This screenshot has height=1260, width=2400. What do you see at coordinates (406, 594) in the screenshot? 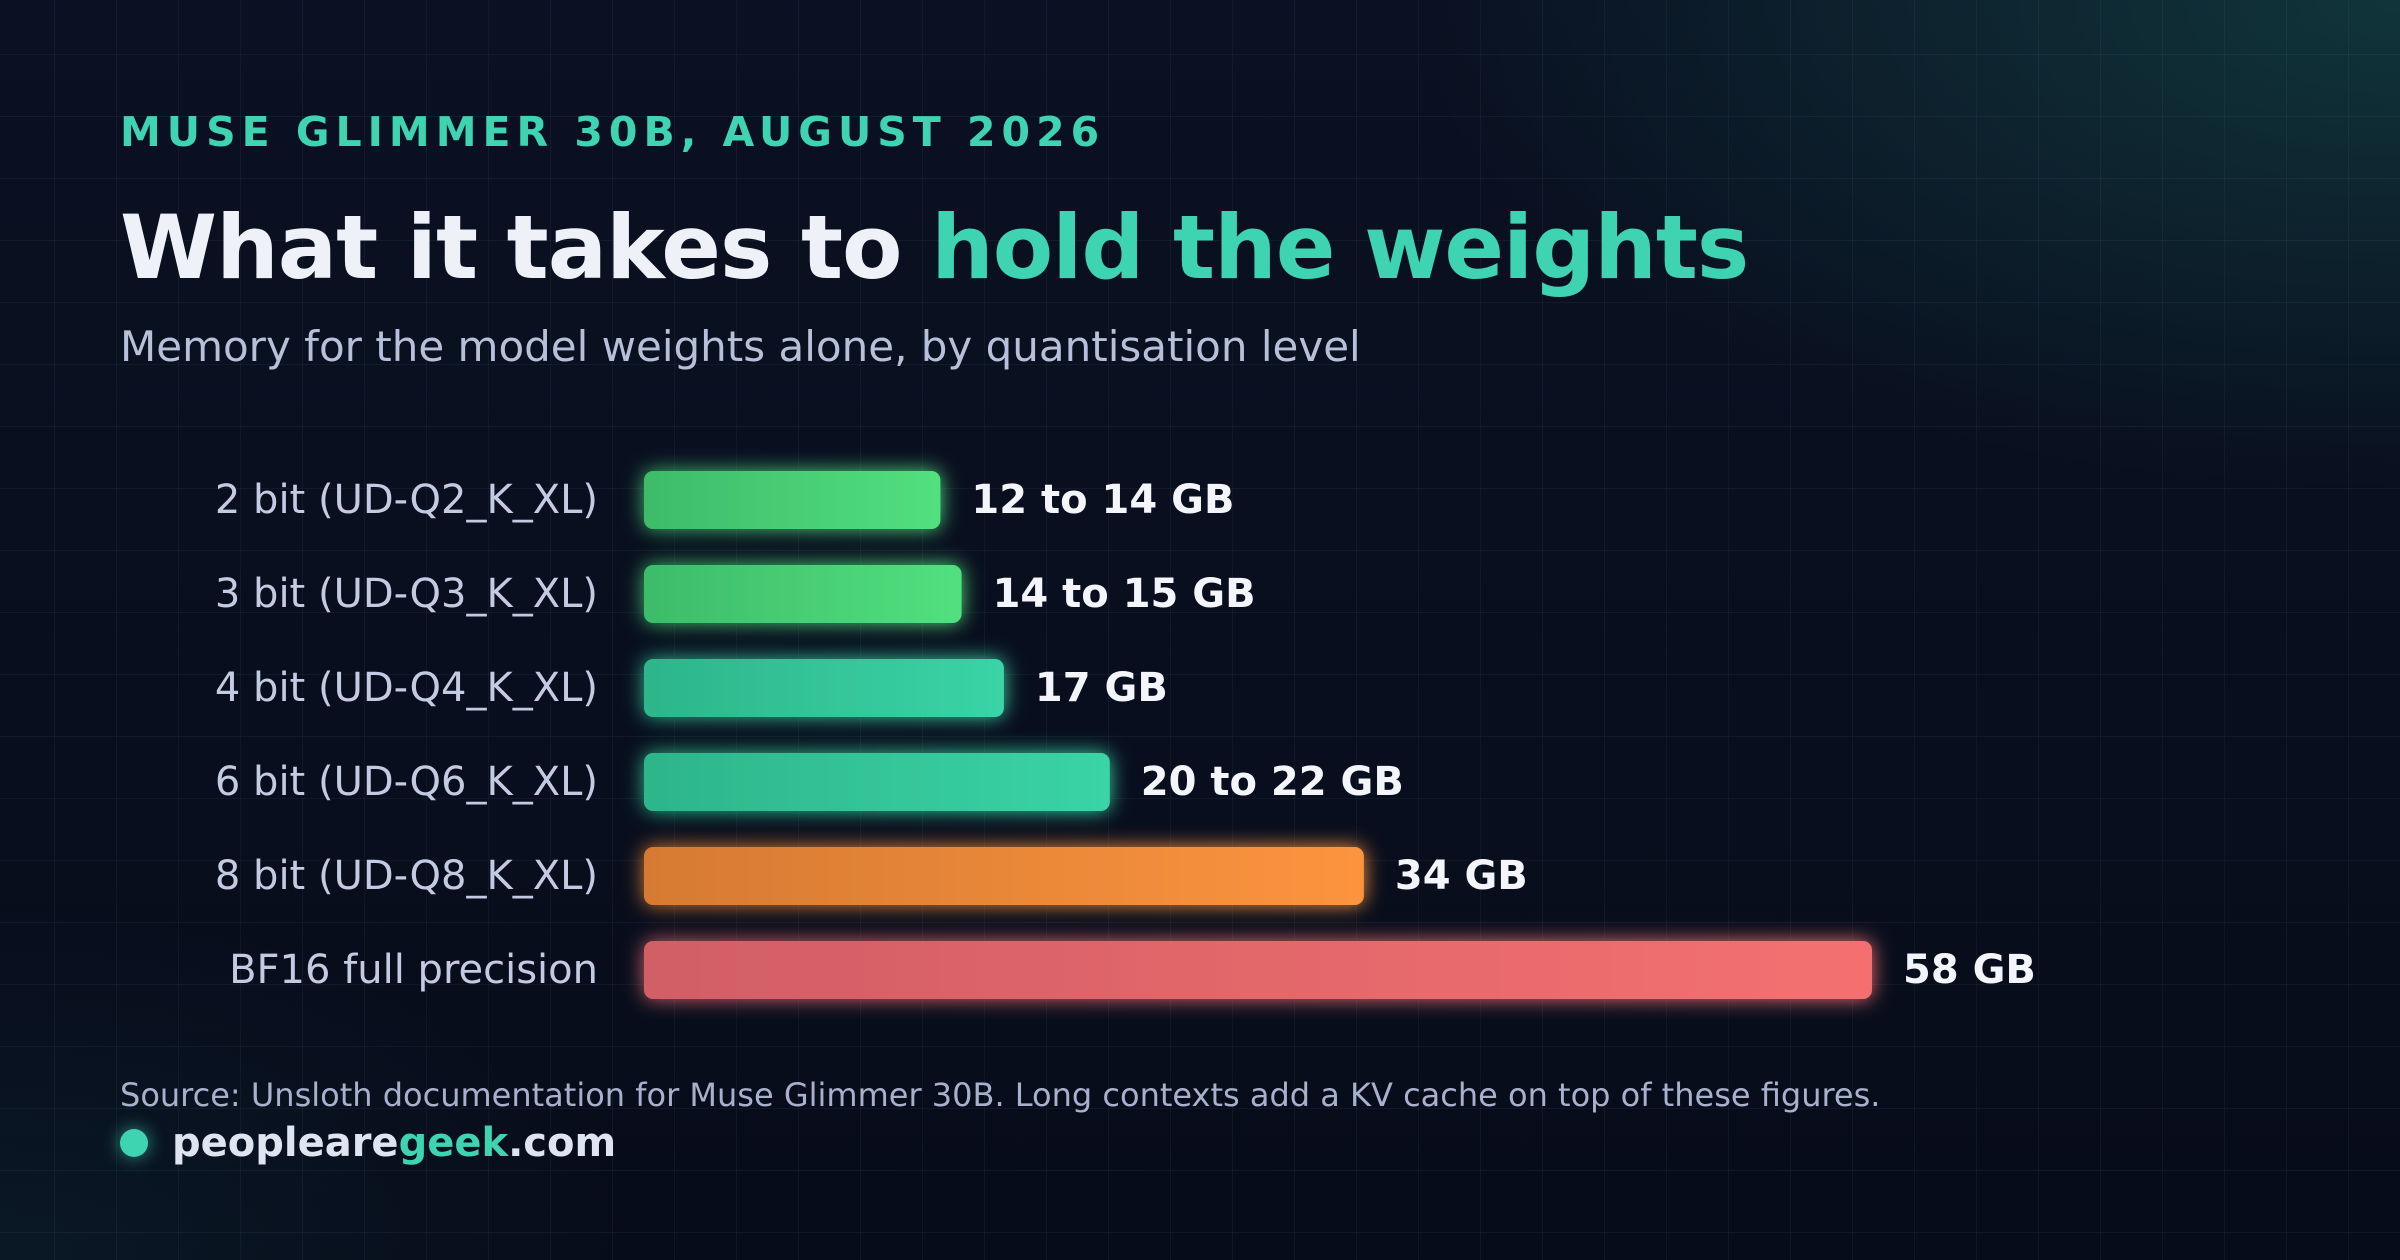
I see `category-label: 3 bit (UD-Q3_K_XL)` at bounding box center [406, 594].